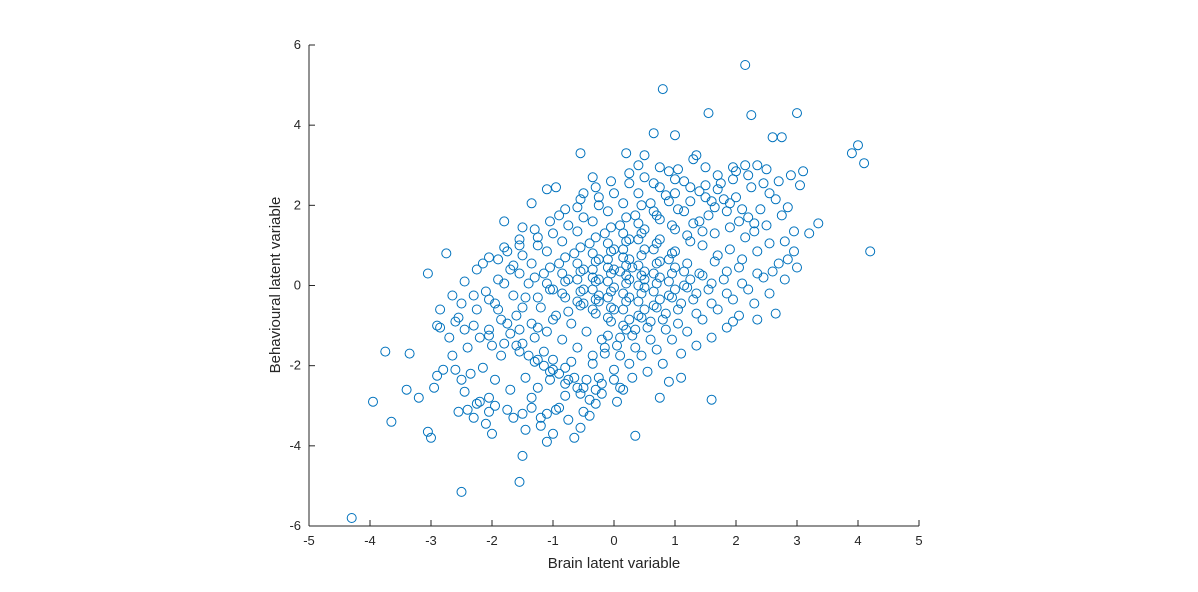 The height and width of the screenshot is (592, 1198). I want to click on x-axis-title: Brain latent variable, so click(614, 563).